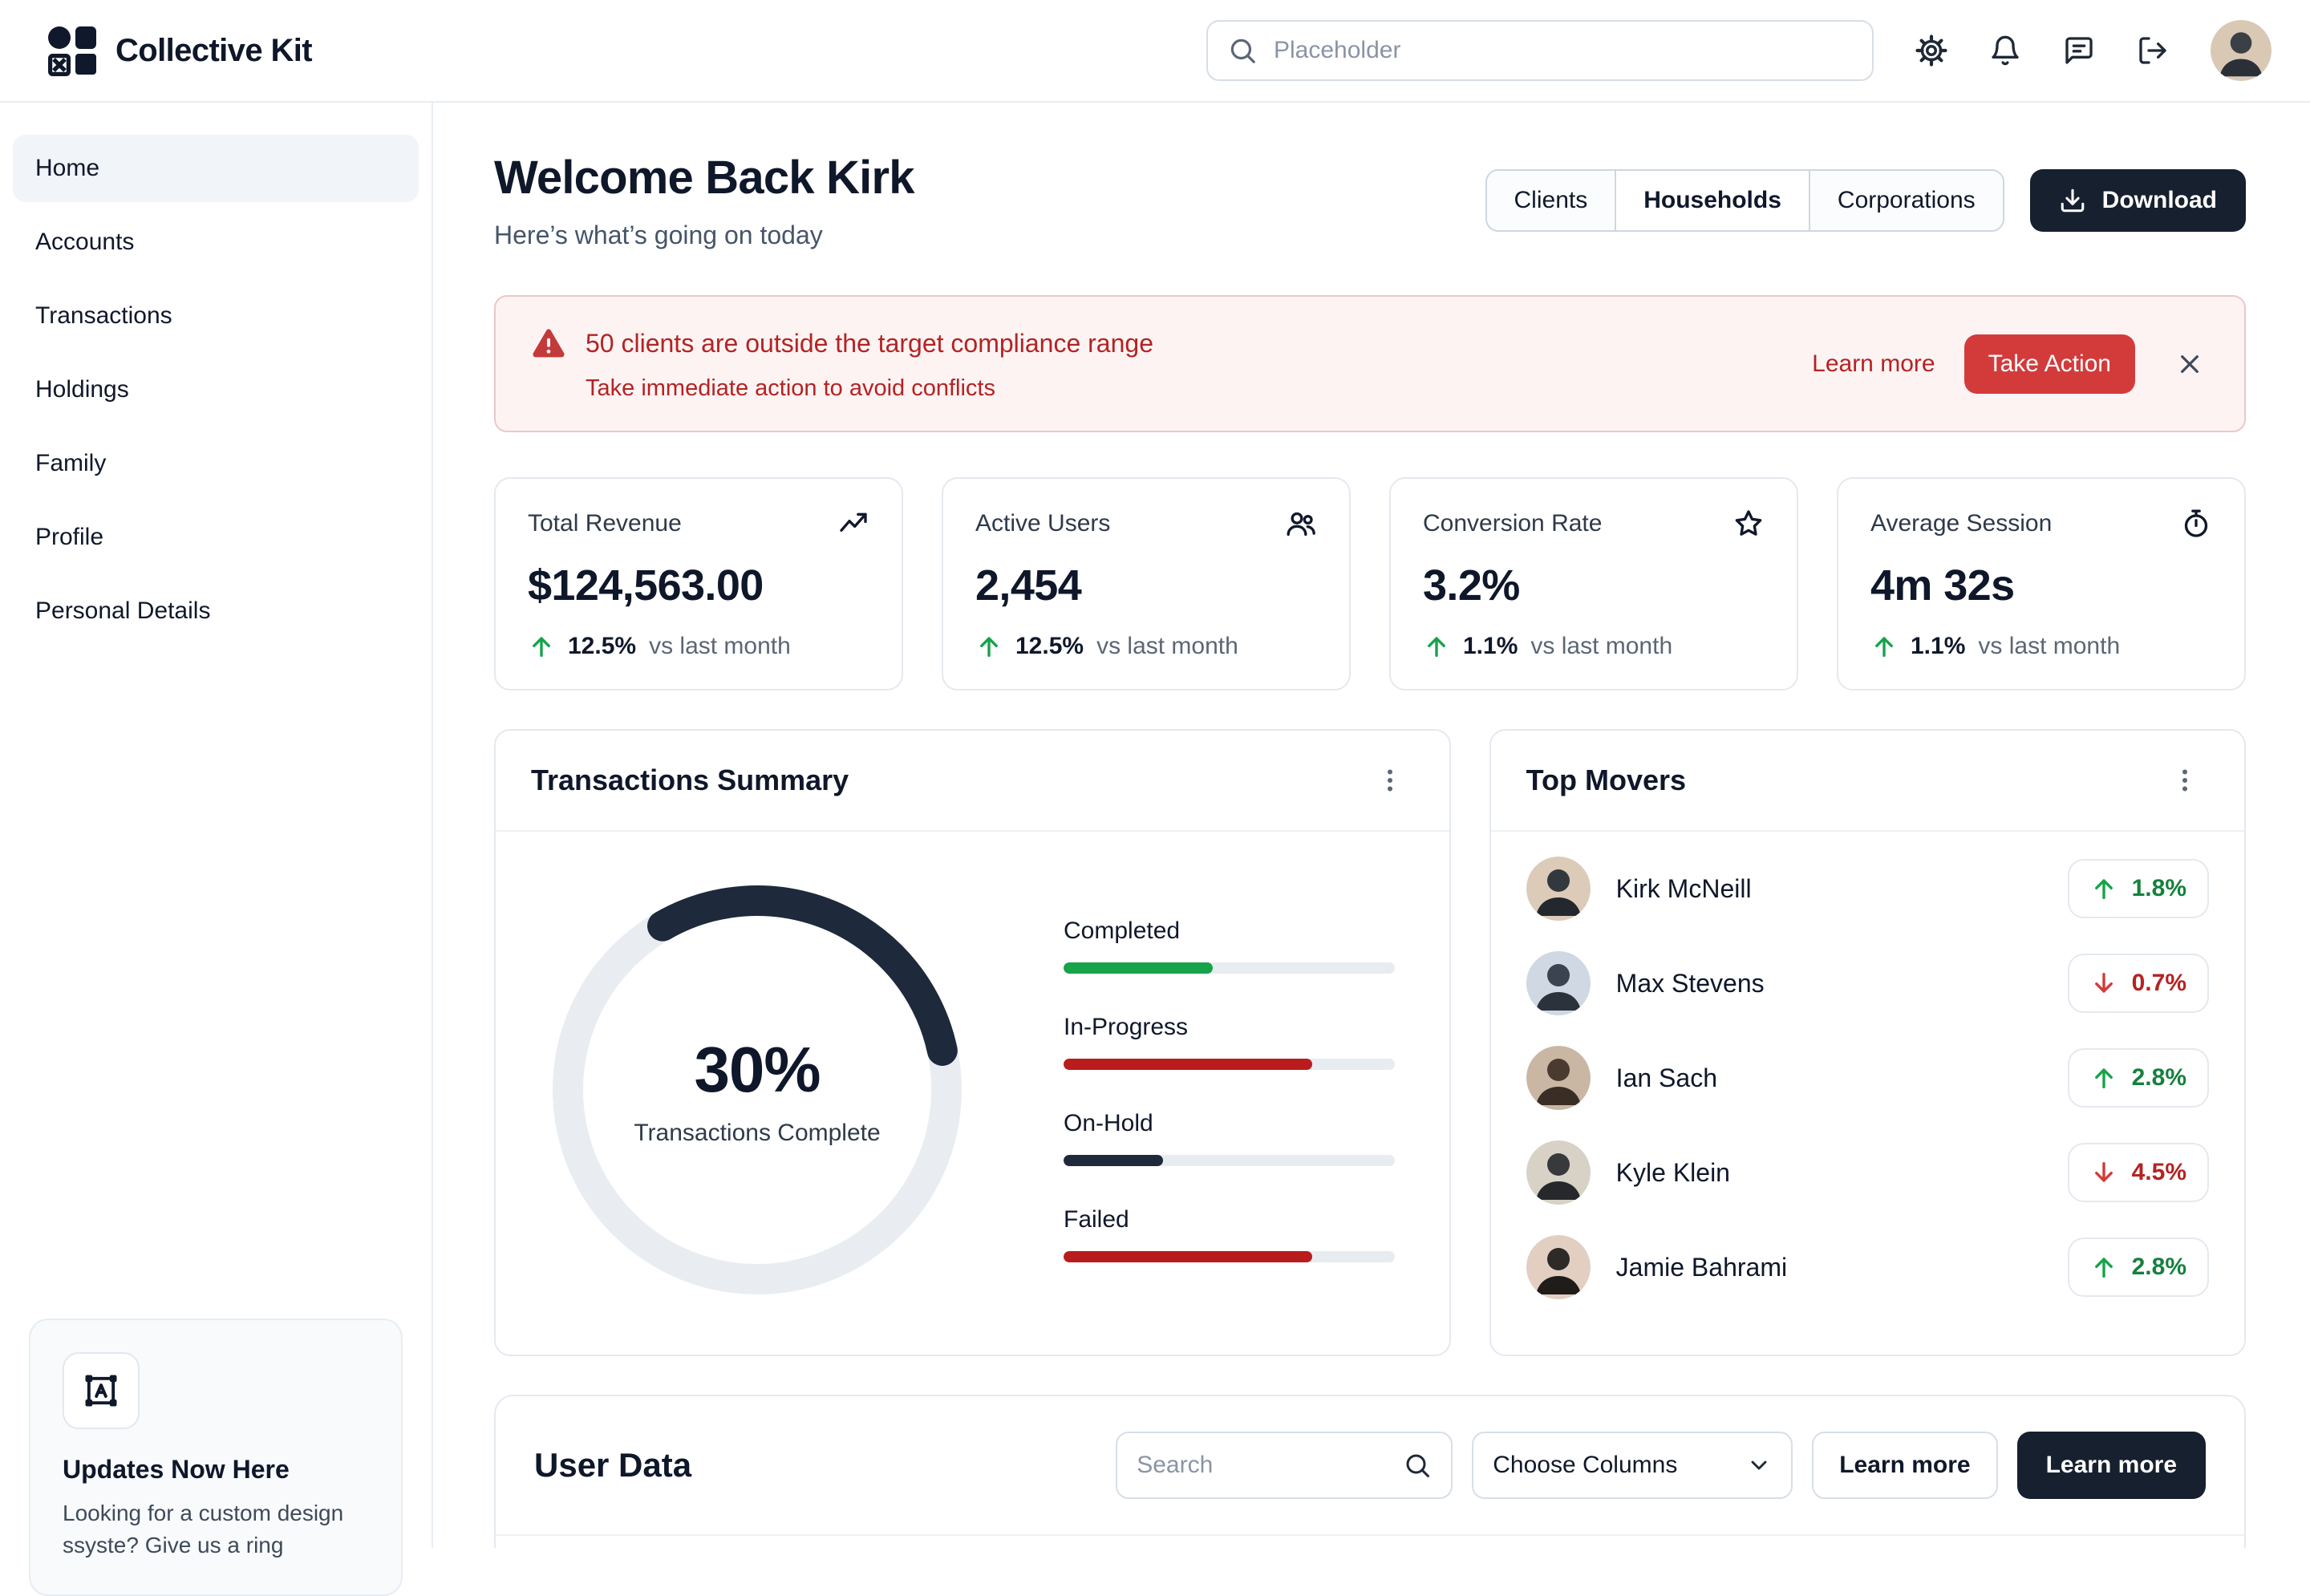  I want to click on mover-change-badge: 4.5%, so click(2138, 1172).